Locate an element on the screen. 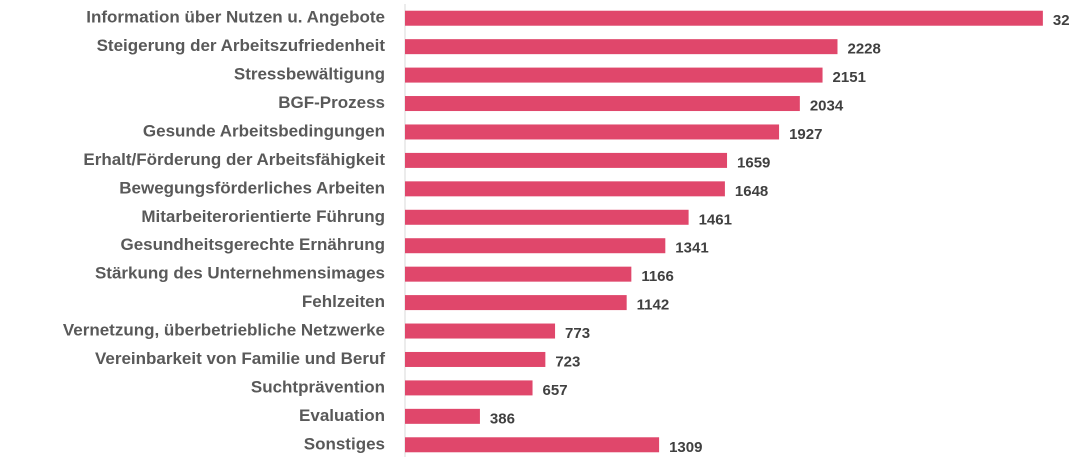 This screenshot has height=459, width=1070. value-label: 657 is located at coordinates (555, 390).